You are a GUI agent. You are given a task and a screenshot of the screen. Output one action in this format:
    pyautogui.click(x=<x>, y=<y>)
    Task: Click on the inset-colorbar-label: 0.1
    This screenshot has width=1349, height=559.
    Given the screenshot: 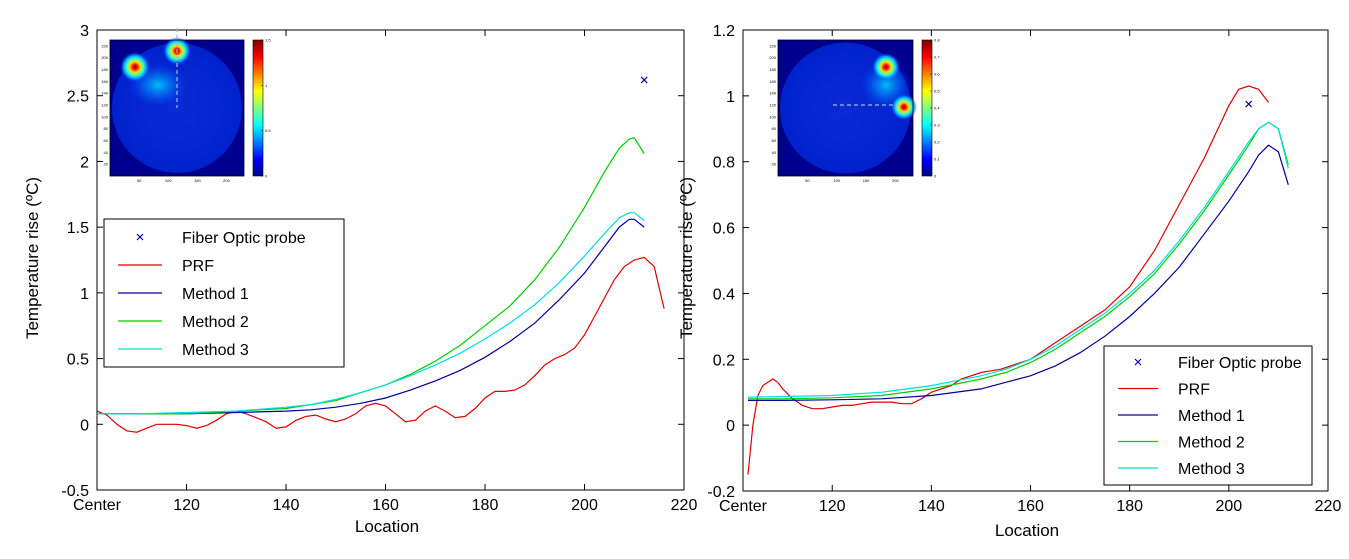 What is the action you would take?
    pyautogui.click(x=937, y=159)
    